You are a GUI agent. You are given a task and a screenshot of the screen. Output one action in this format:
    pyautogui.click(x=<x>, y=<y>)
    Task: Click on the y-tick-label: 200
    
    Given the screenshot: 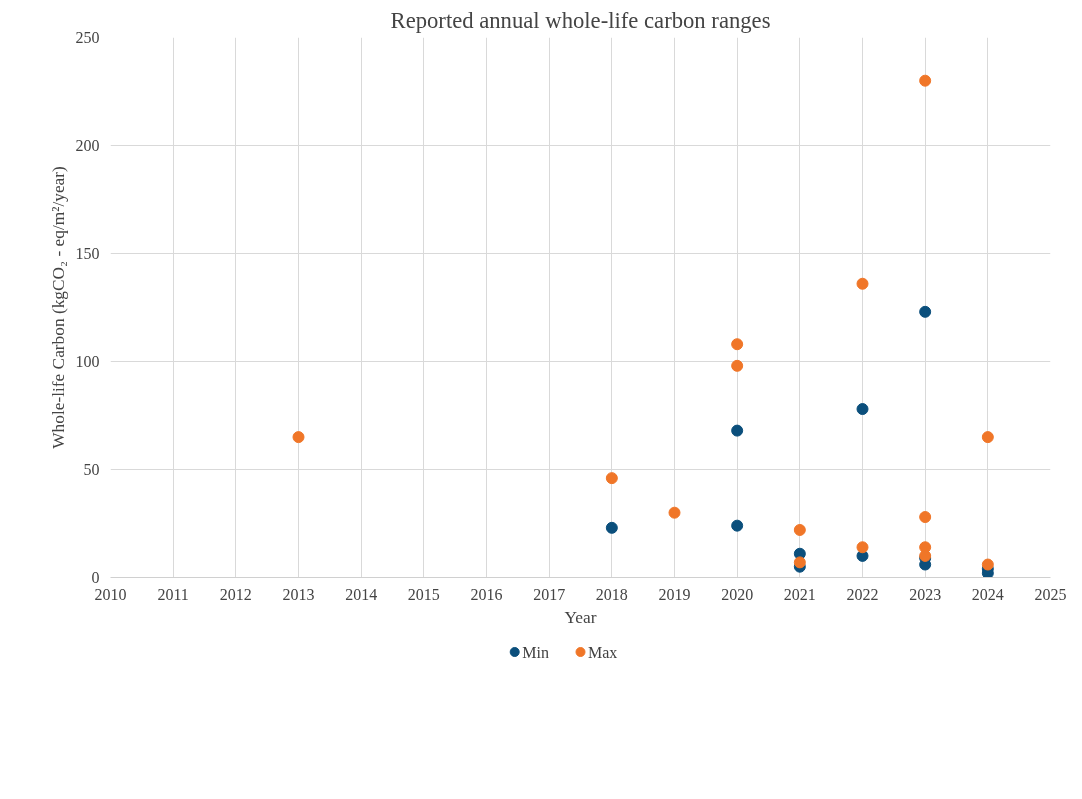 What is the action you would take?
    pyautogui.click(x=87, y=145)
    